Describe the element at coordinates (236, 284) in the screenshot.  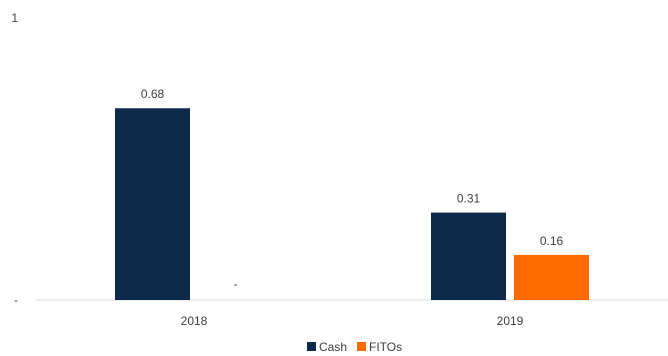
I see `data-label-fitos-2018: -` at that location.